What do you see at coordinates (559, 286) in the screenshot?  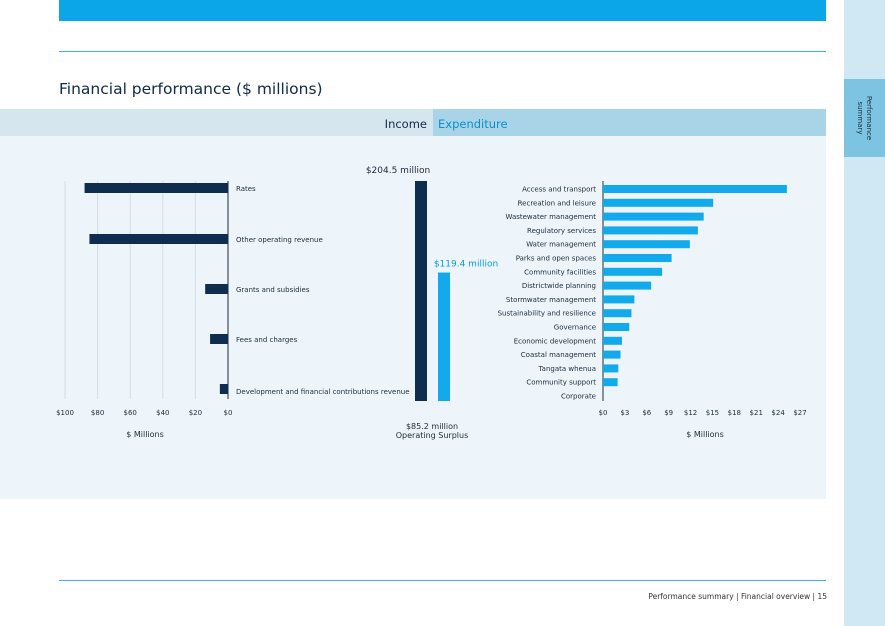 I see `expenditure-category-label: Districtwide planning` at bounding box center [559, 286].